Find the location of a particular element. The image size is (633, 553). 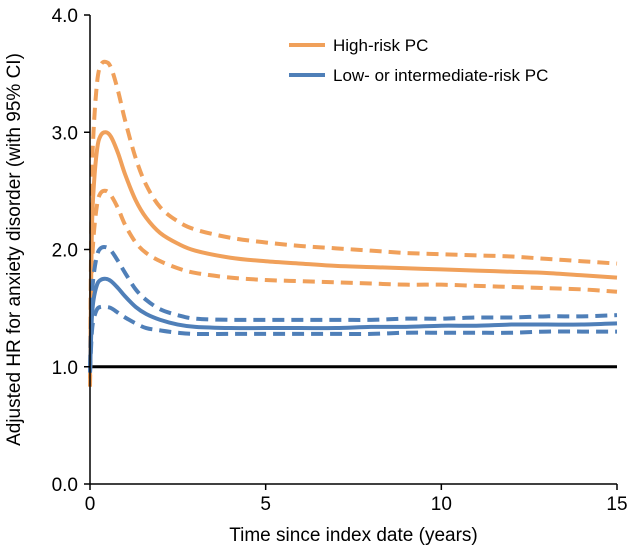

x-tick-label: 5 is located at coordinates (265, 504).